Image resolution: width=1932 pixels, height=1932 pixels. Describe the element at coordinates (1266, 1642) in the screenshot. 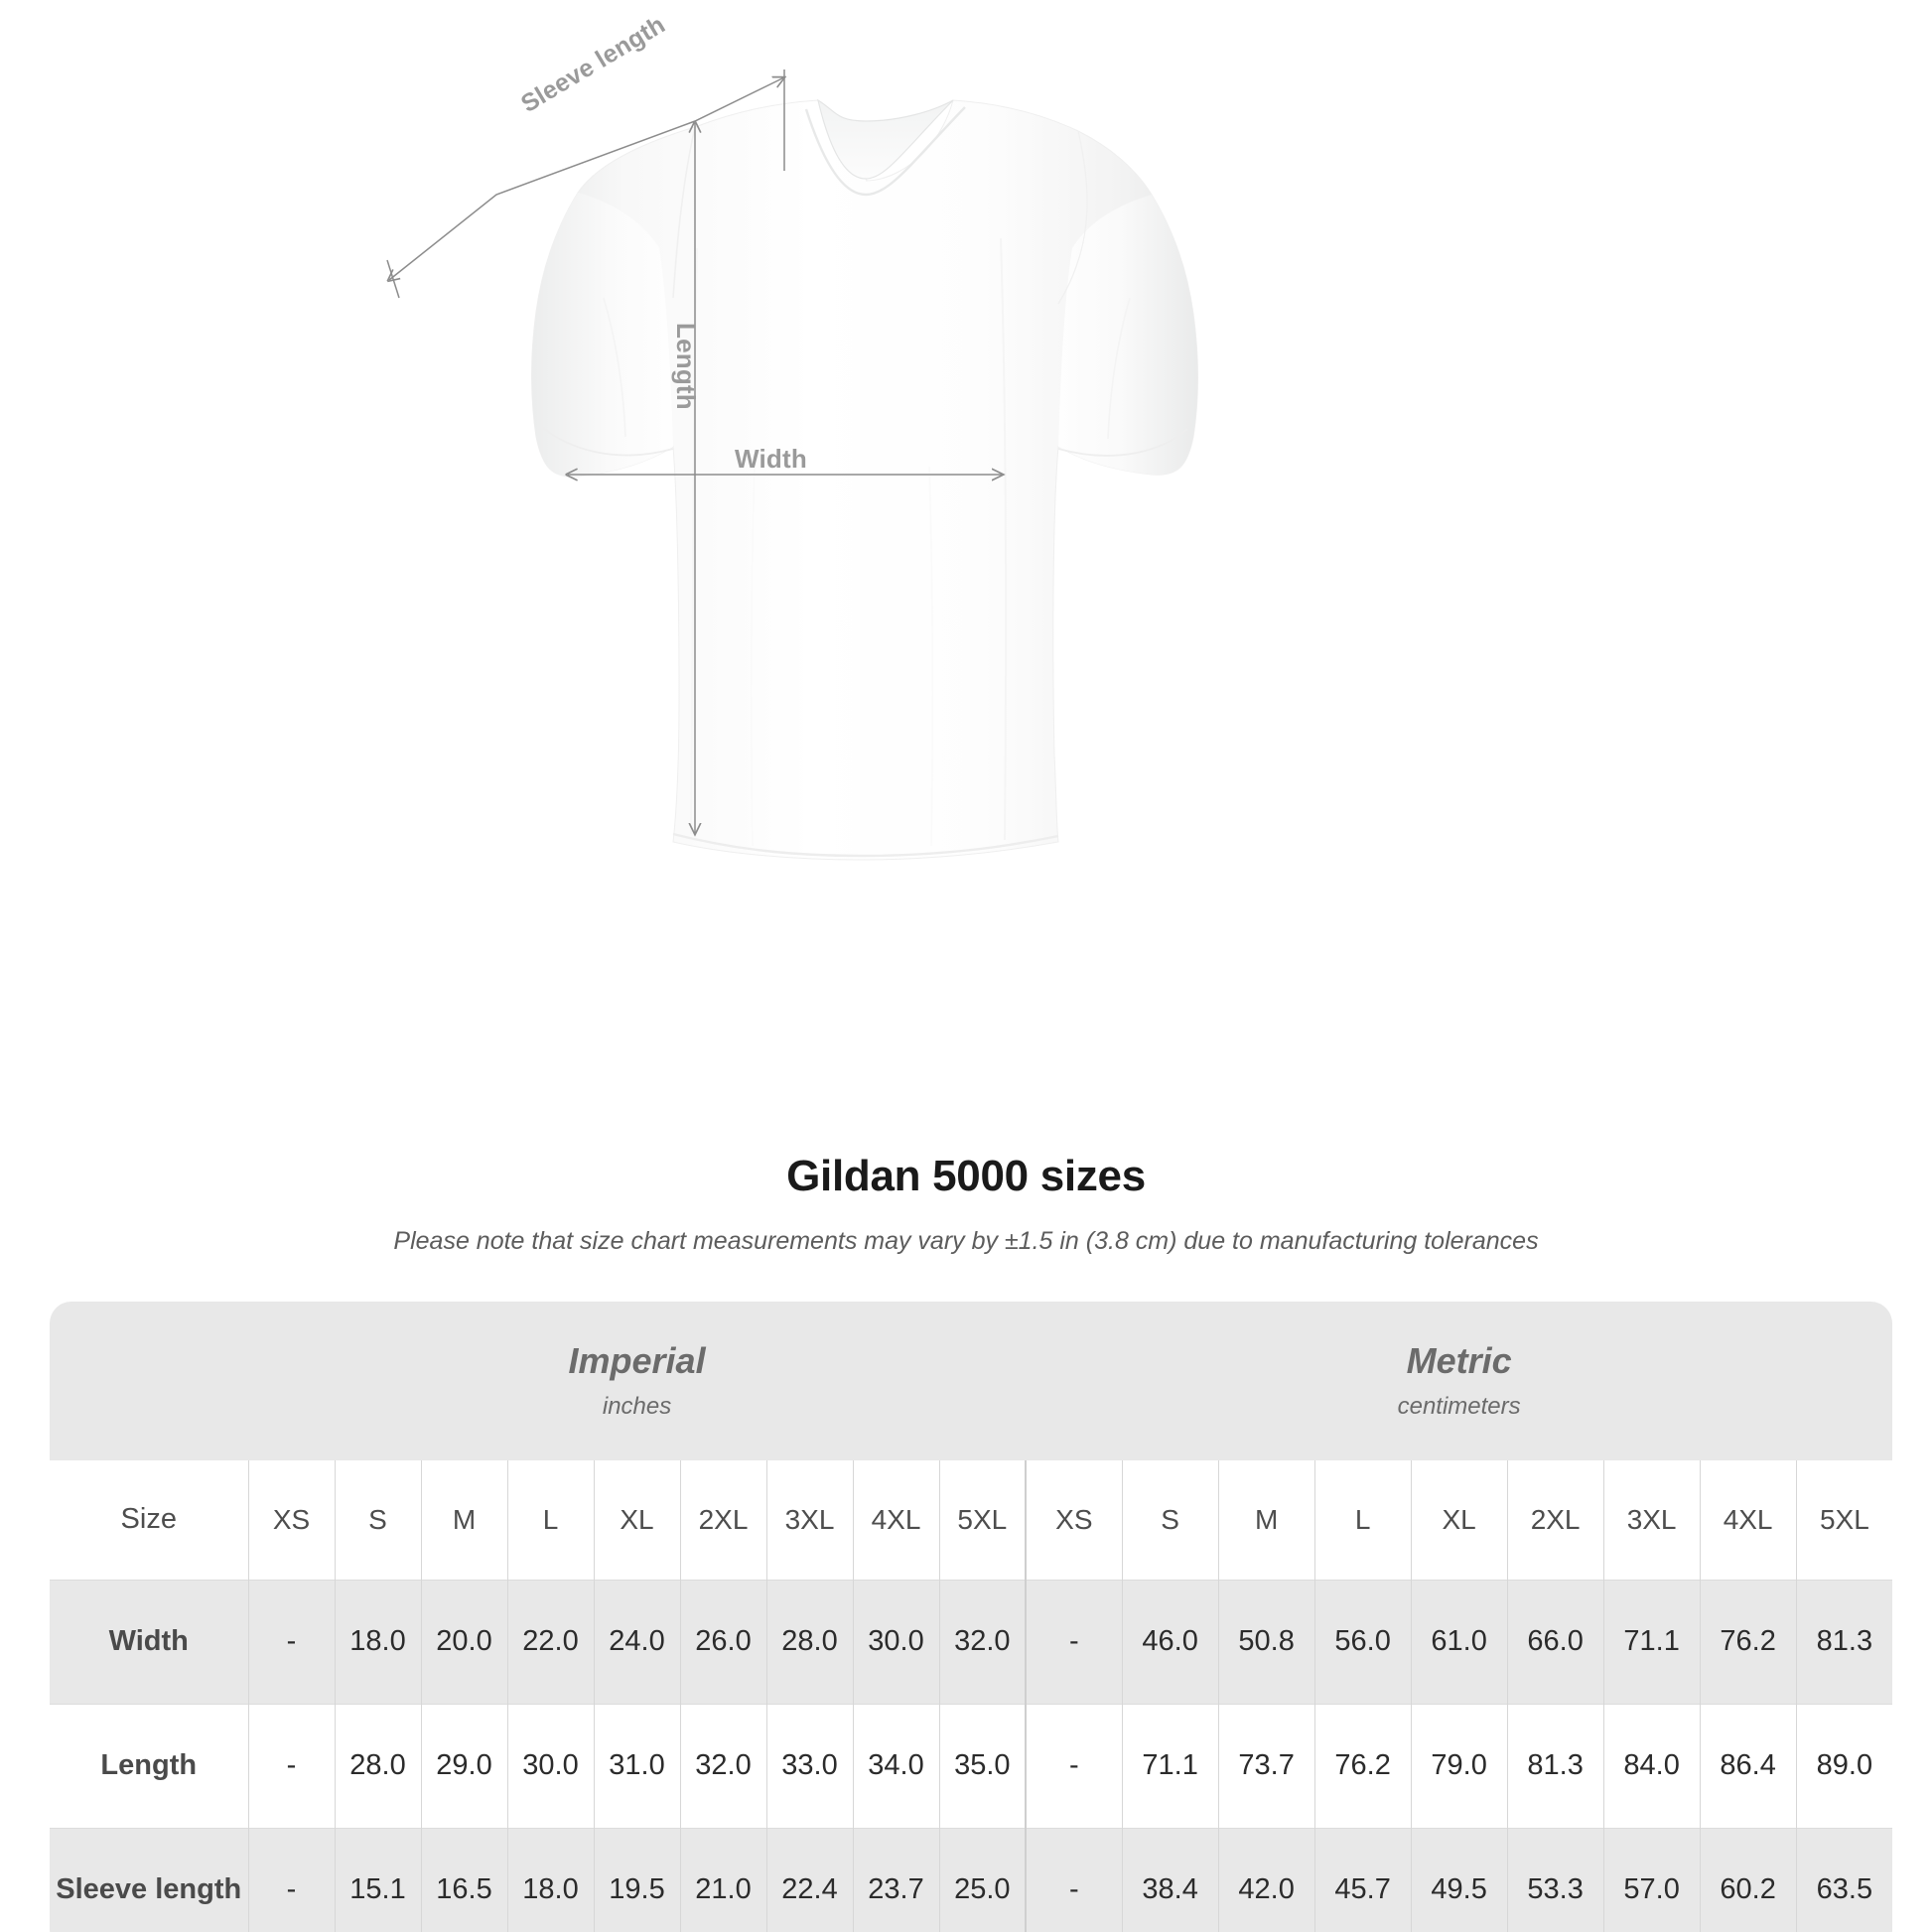

I see `cell-width-metric-m: 50.8` at that location.